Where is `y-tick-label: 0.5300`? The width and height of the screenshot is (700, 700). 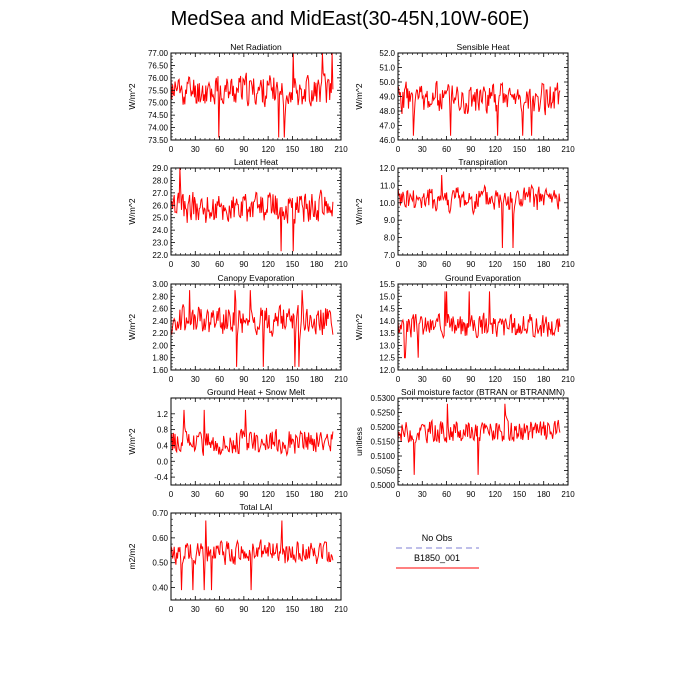 y-tick-label: 0.5300 is located at coordinates (383, 398).